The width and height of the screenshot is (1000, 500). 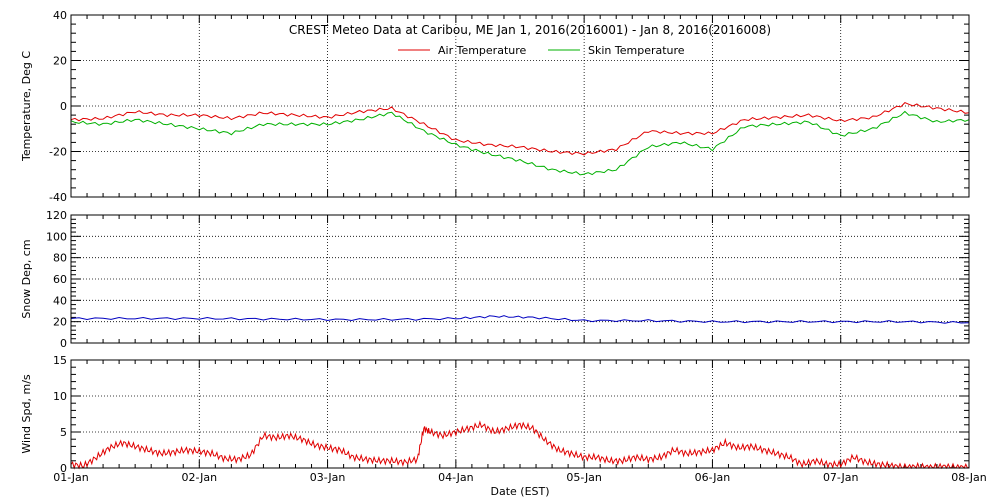 I want to click on legend-label: Skin Temperature, so click(x=636, y=50).